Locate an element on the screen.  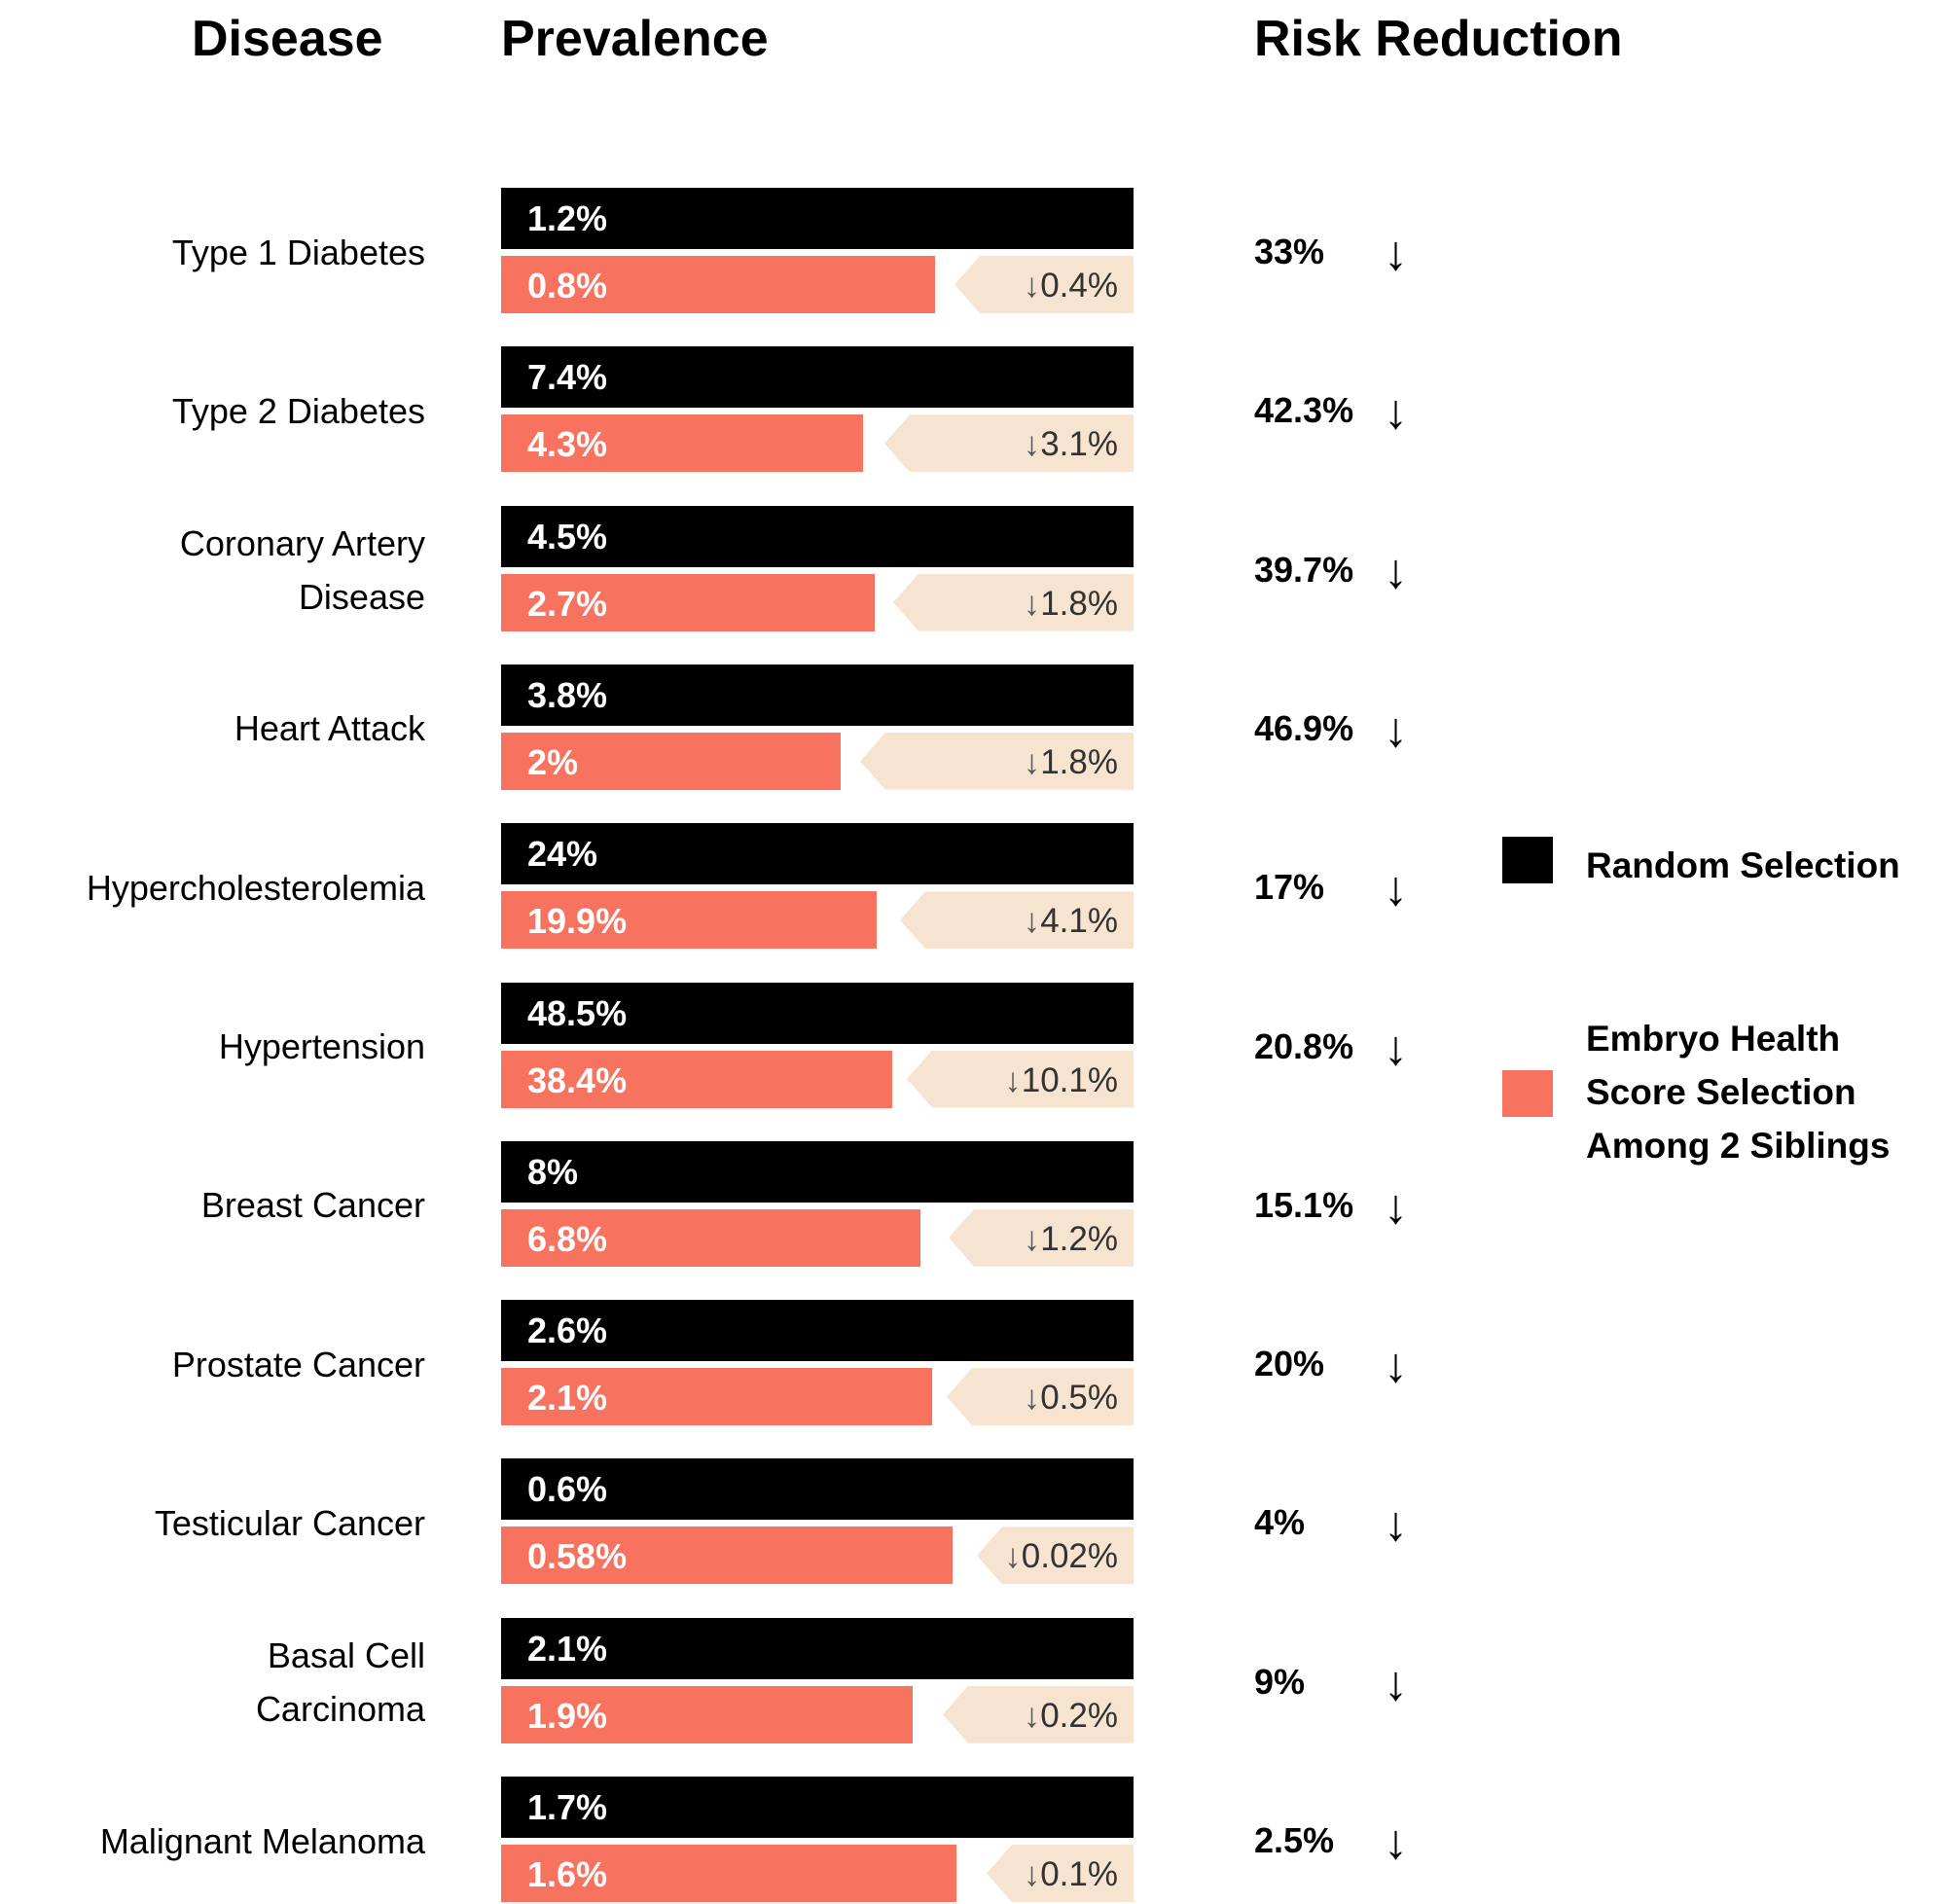
difference-tab: ↓0.4% is located at coordinates (1044, 284).